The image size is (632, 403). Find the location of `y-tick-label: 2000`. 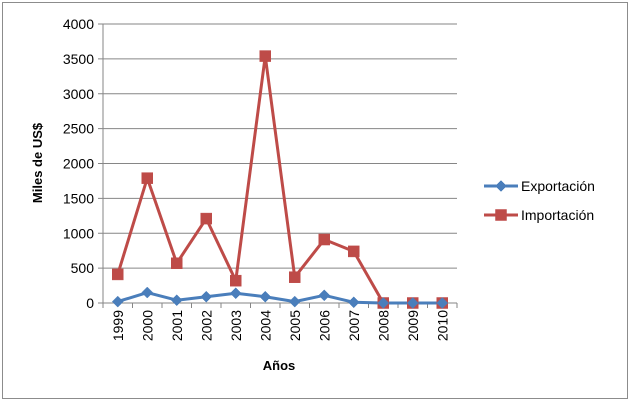

y-tick-label: 2000 is located at coordinates (78, 164).